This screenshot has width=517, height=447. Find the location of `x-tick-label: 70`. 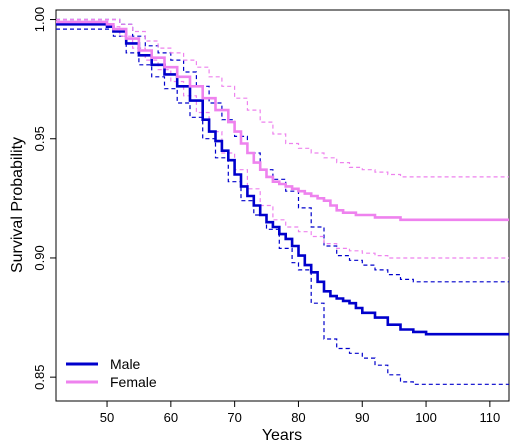

x-tick-label: 70 is located at coordinates (234, 417).